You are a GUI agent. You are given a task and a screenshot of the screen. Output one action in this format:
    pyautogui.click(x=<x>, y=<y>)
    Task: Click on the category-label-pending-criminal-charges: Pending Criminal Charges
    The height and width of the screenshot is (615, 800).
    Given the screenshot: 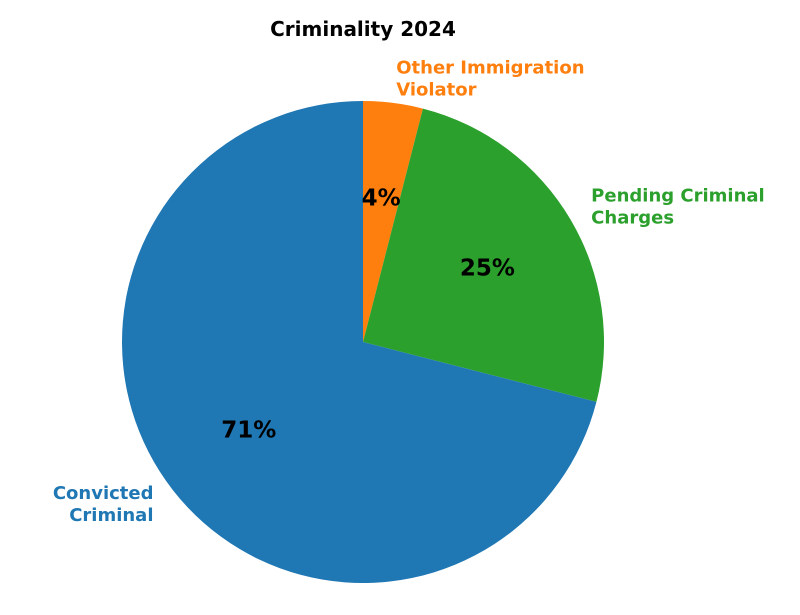 What is the action you would take?
    pyautogui.click(x=678, y=207)
    